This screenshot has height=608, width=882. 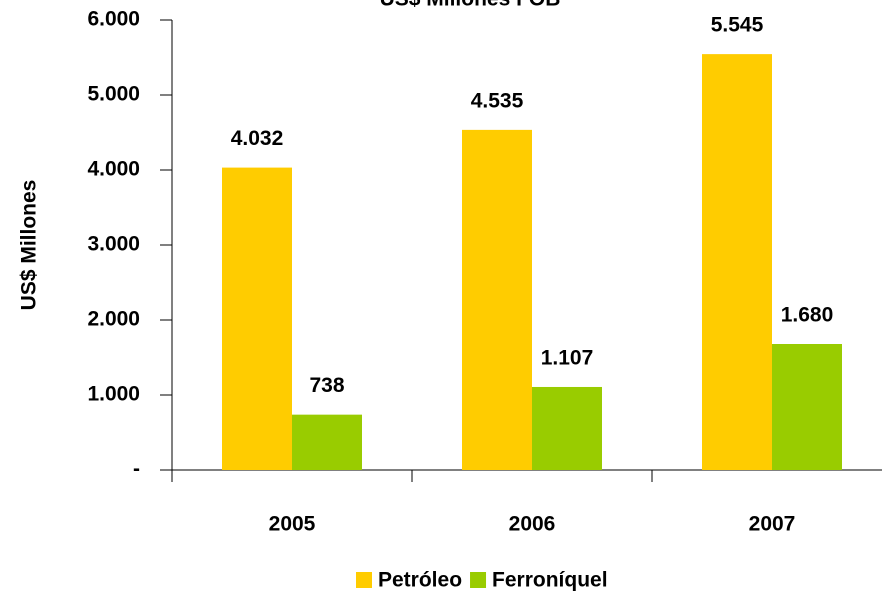 I want to click on legend-label: Ferroníquel, so click(x=550, y=580).